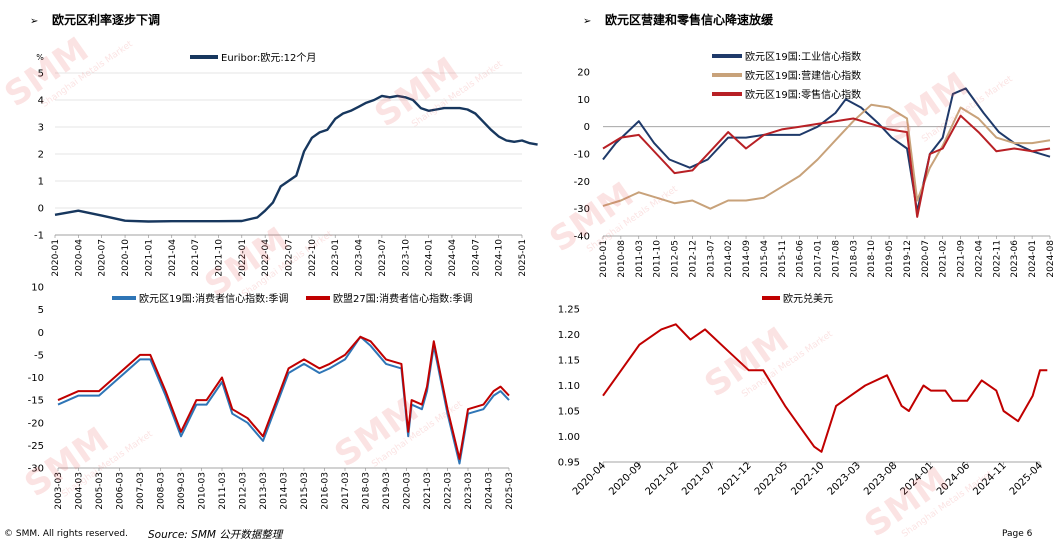 The width and height of the screenshot is (1063, 553). What do you see at coordinates (215, 535) in the screenshot?
I see `source-note: Source: SMM 公开数据整理` at bounding box center [215, 535].